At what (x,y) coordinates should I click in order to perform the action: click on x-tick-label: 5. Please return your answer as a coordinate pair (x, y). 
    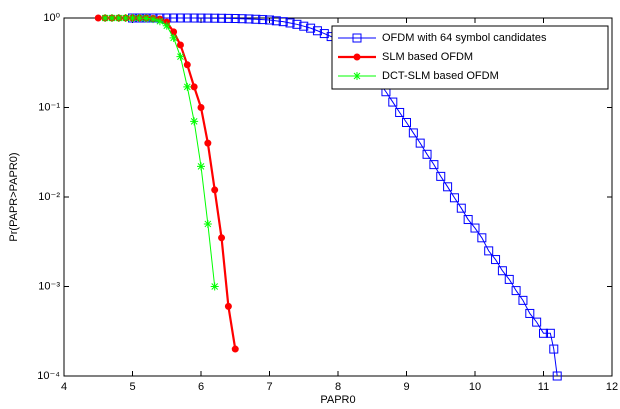
    Looking at the image, I should click on (132, 387).